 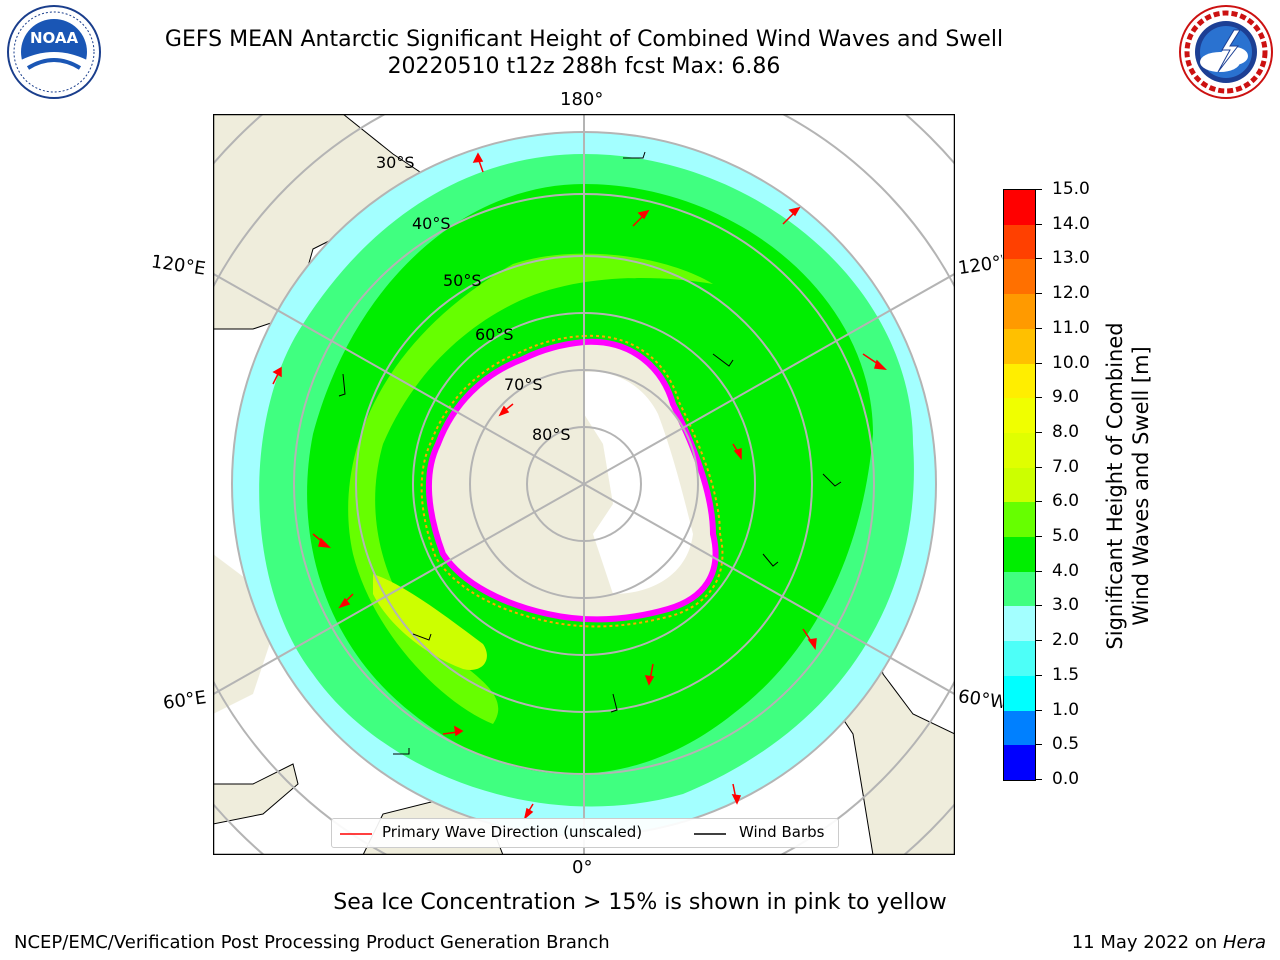 I want to click on colorbar-tick-label: 15.0, so click(x=1071, y=189).